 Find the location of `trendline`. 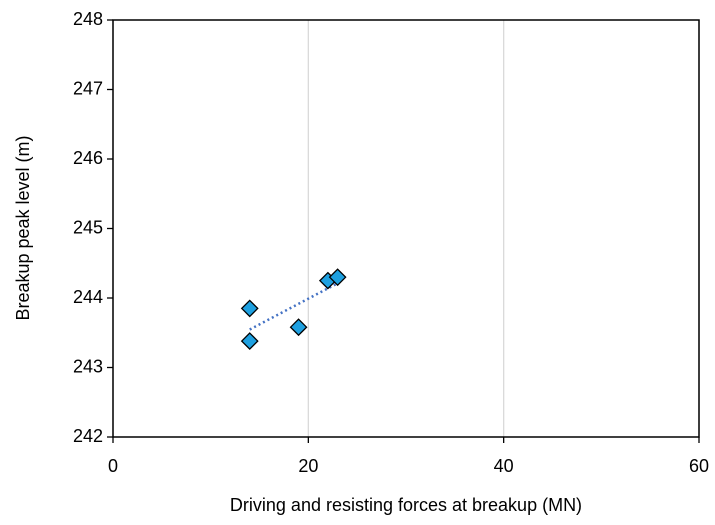

trendline is located at coordinates (294, 306).